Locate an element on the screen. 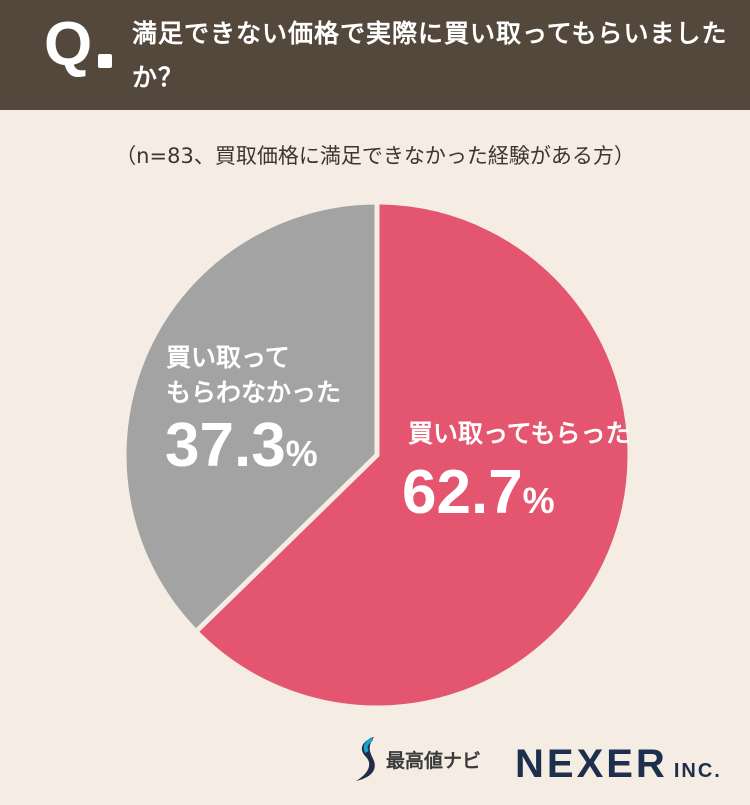  slice-label-yes: 買い取ってもらった is located at coordinates (519, 433).